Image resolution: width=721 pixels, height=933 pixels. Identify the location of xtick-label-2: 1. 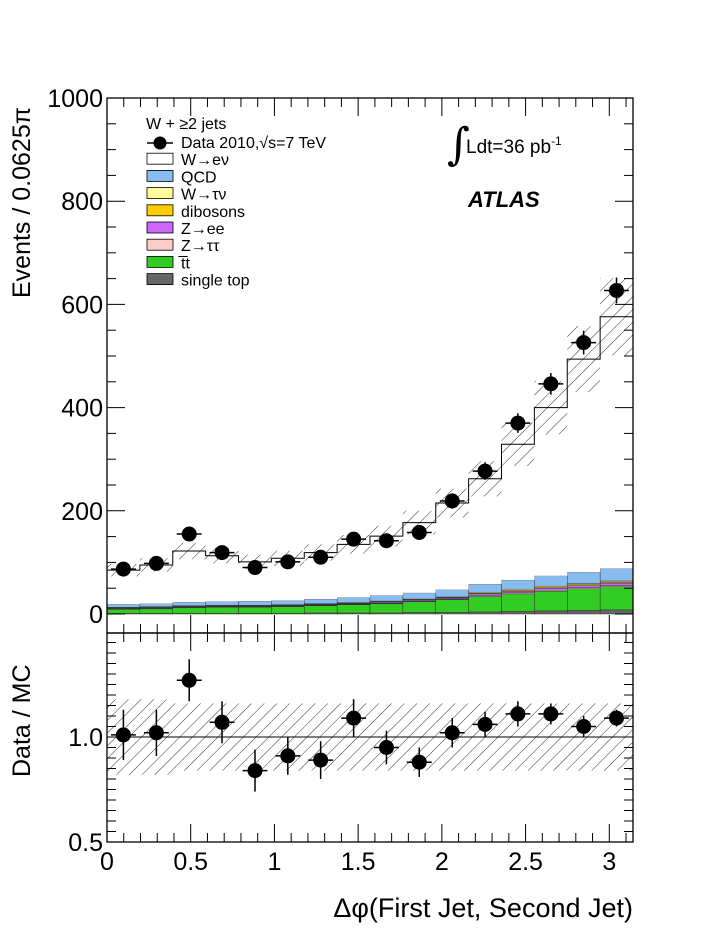
(274, 862).